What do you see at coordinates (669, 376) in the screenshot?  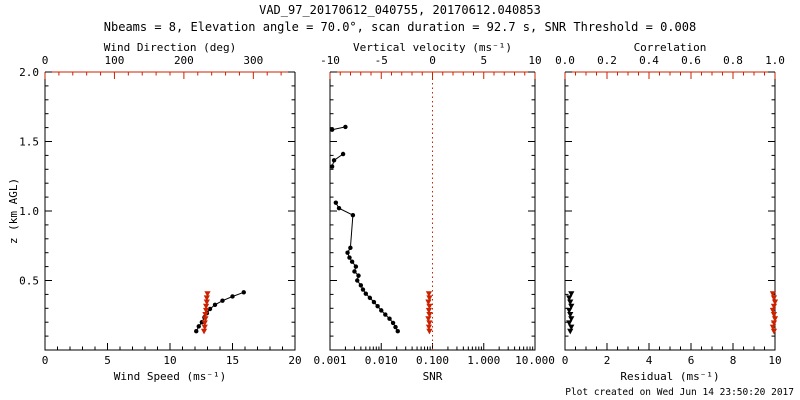 I see `x-axis-label: Residual (ms⁻¹)` at bounding box center [669, 376].